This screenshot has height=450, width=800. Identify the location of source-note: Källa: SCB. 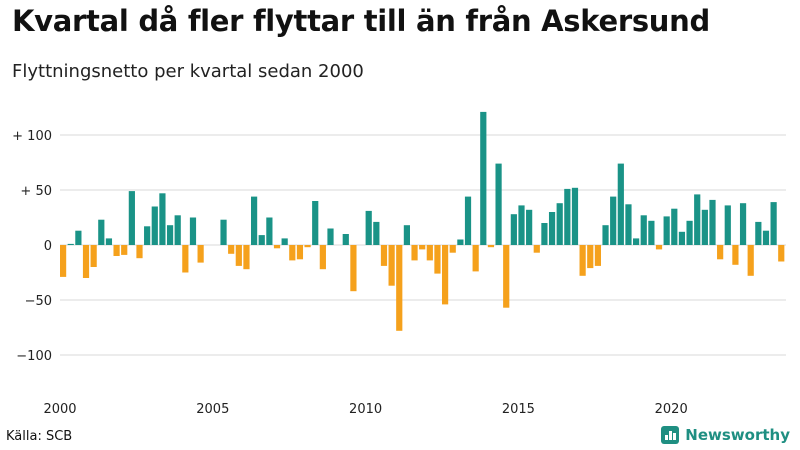
(39, 436).